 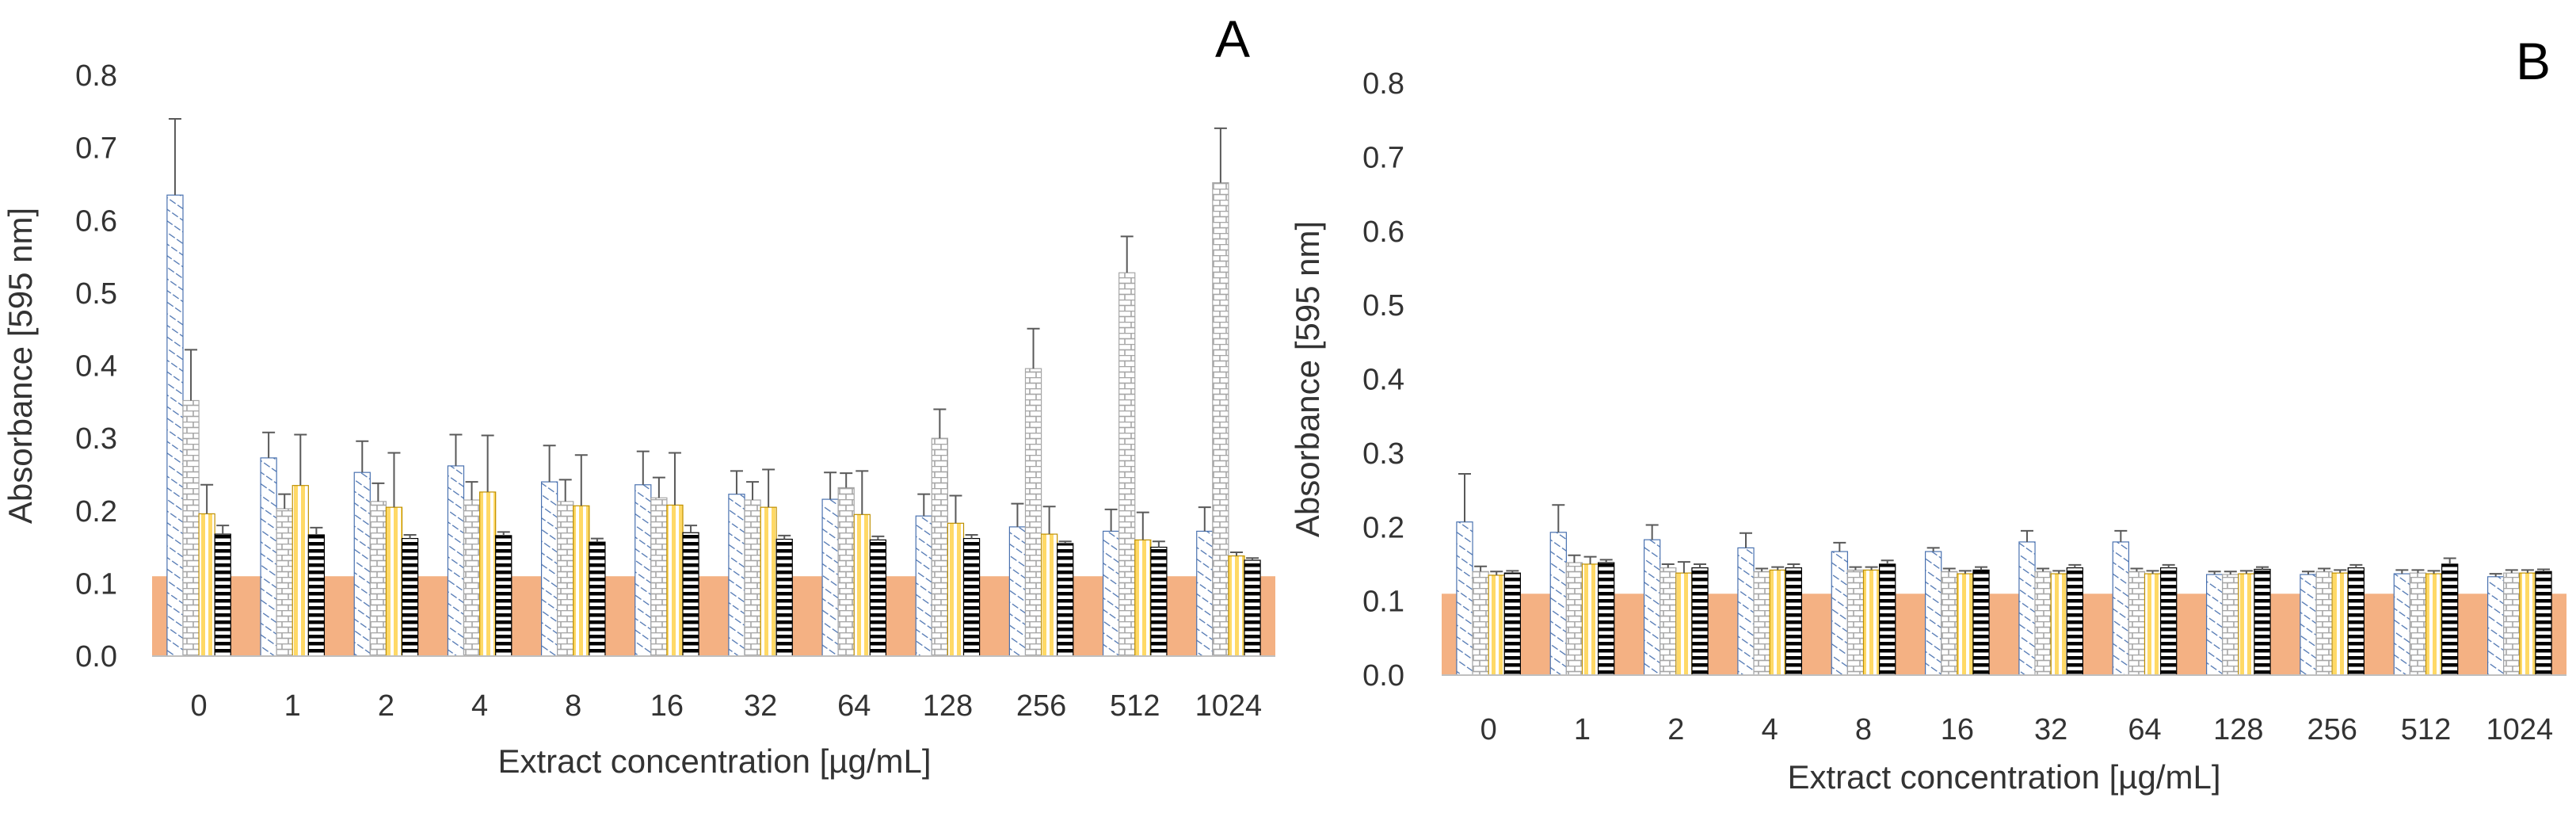 I want to click on panel-a-x-tick-label: 16, so click(x=667, y=706).